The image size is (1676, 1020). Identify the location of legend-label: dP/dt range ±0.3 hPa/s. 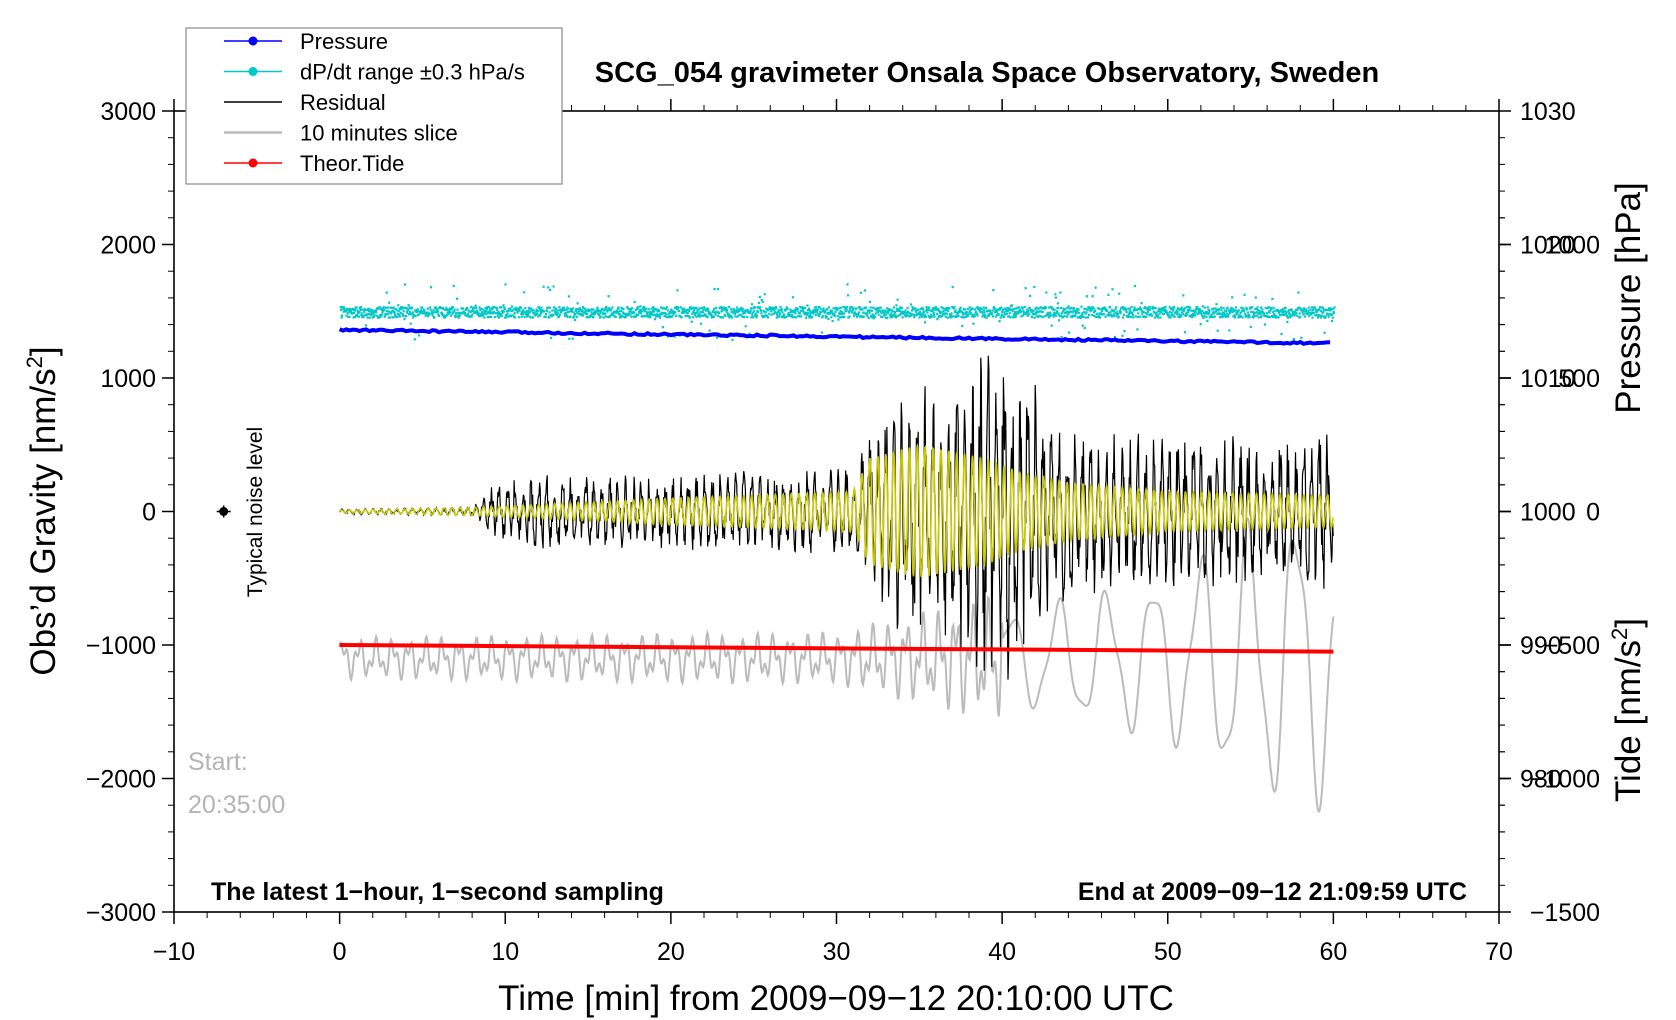
(412, 72).